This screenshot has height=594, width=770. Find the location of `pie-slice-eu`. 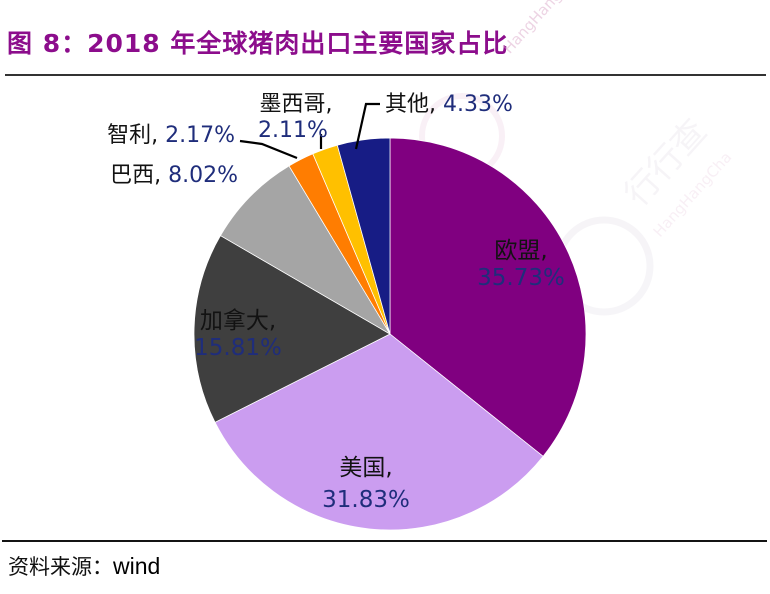

pie-slice-eu is located at coordinates (488, 297).